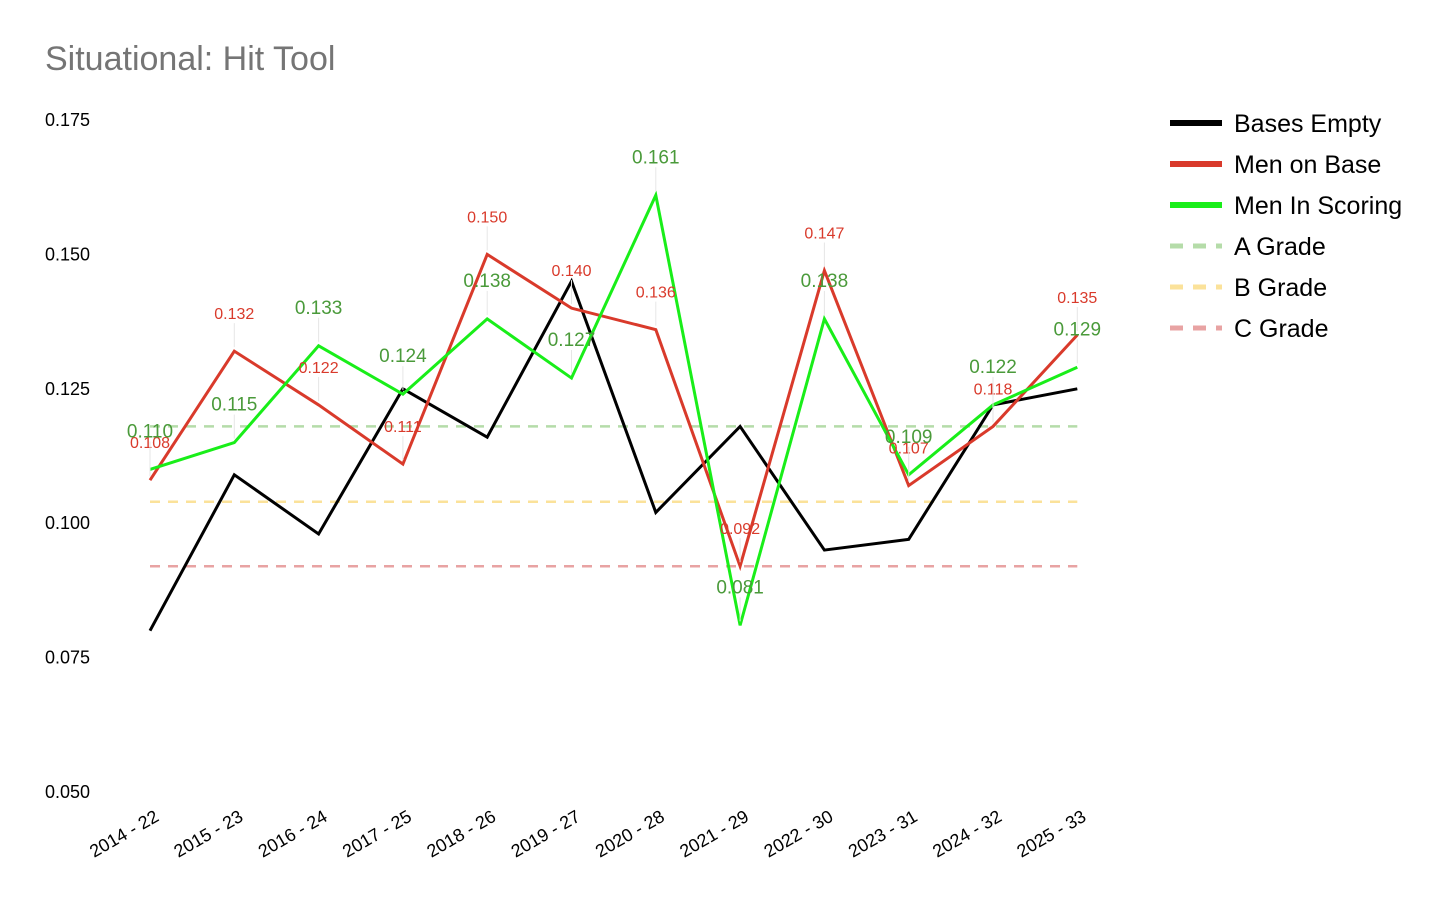 The image size is (1456, 900). I want to click on x-tick-label: 2022 - 30, so click(799, 833).